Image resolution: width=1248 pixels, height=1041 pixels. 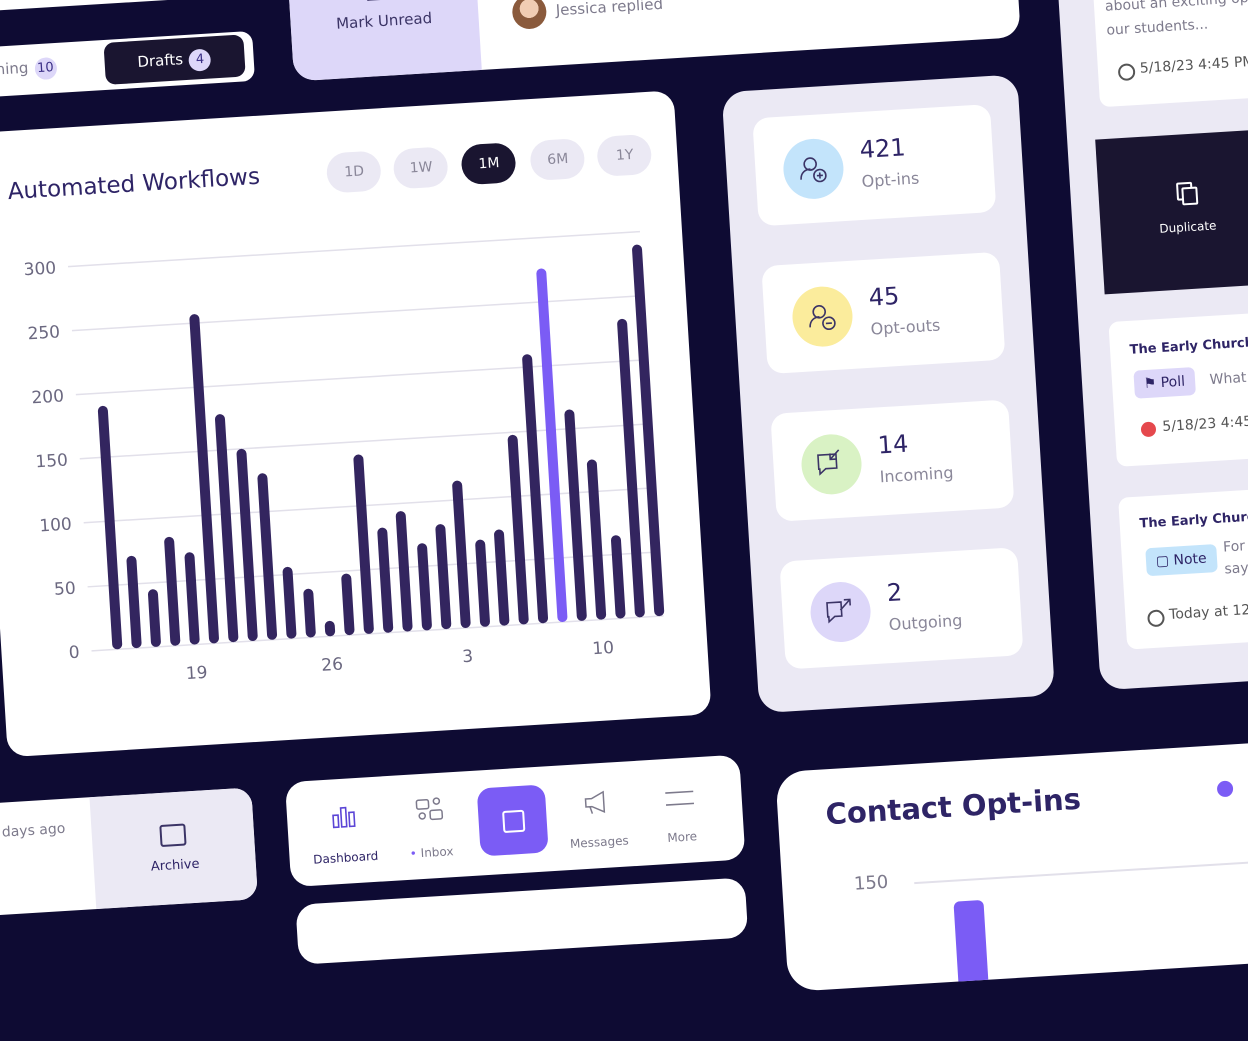 I want to click on tab-count: 10, so click(x=45, y=68).